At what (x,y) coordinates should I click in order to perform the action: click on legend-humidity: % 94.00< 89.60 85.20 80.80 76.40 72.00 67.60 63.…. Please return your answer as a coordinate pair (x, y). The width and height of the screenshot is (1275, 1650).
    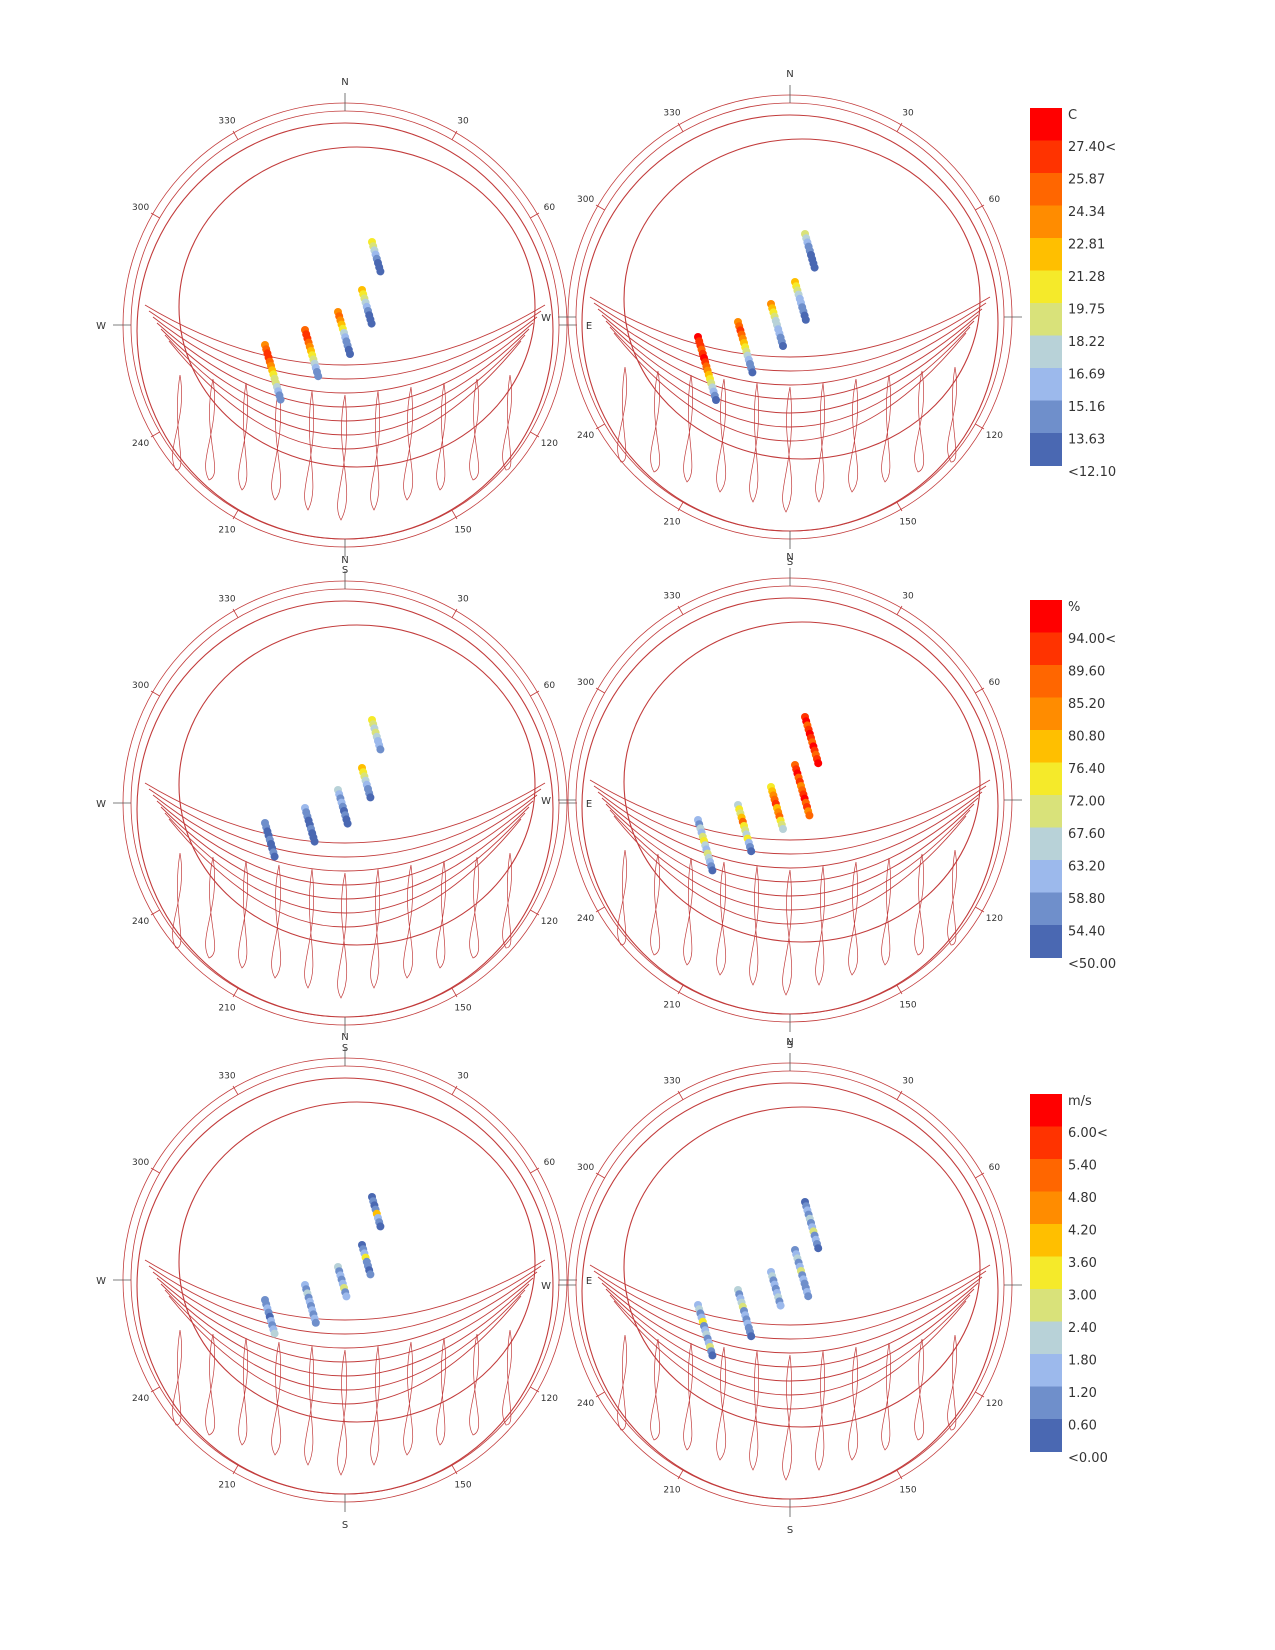
    Looking at the image, I should click on (1085, 790).